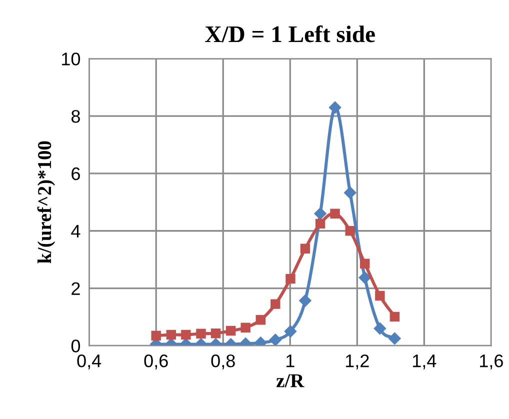 Image resolution: width=509 pixels, height=419 pixels. What do you see at coordinates (424, 362) in the screenshot?
I see `x-tick-label: 1,4` at bounding box center [424, 362].